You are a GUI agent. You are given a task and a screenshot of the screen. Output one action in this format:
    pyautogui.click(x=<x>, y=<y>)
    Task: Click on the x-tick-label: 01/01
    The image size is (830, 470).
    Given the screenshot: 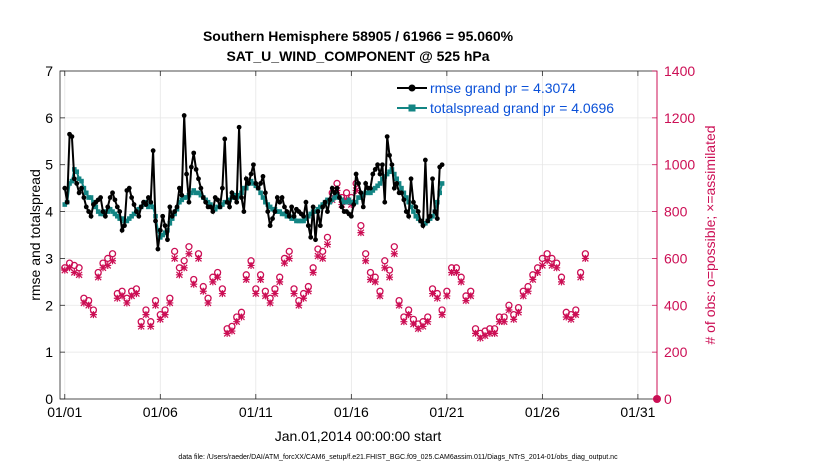 What is the action you would take?
    pyautogui.click(x=64, y=412)
    